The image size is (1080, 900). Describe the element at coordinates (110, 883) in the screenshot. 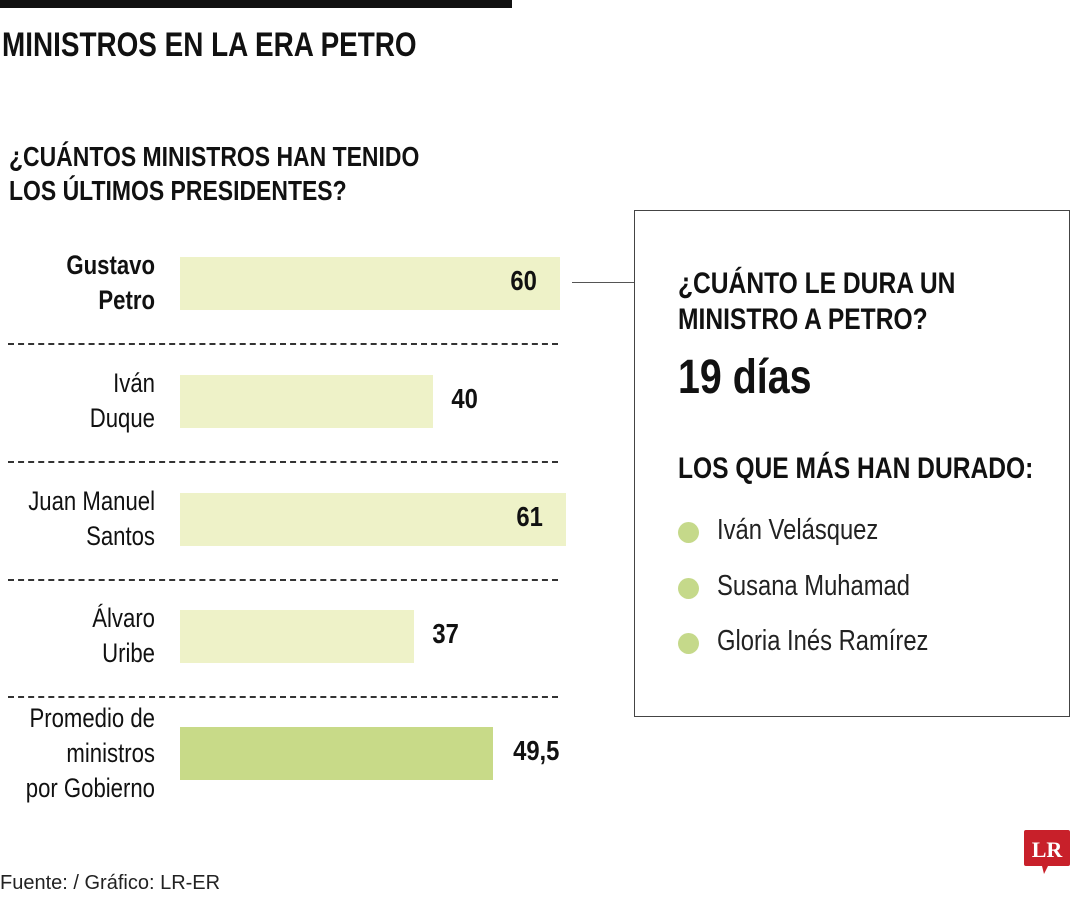

I see `source-note: Fuente: / Gráfico: LR-ER` at that location.